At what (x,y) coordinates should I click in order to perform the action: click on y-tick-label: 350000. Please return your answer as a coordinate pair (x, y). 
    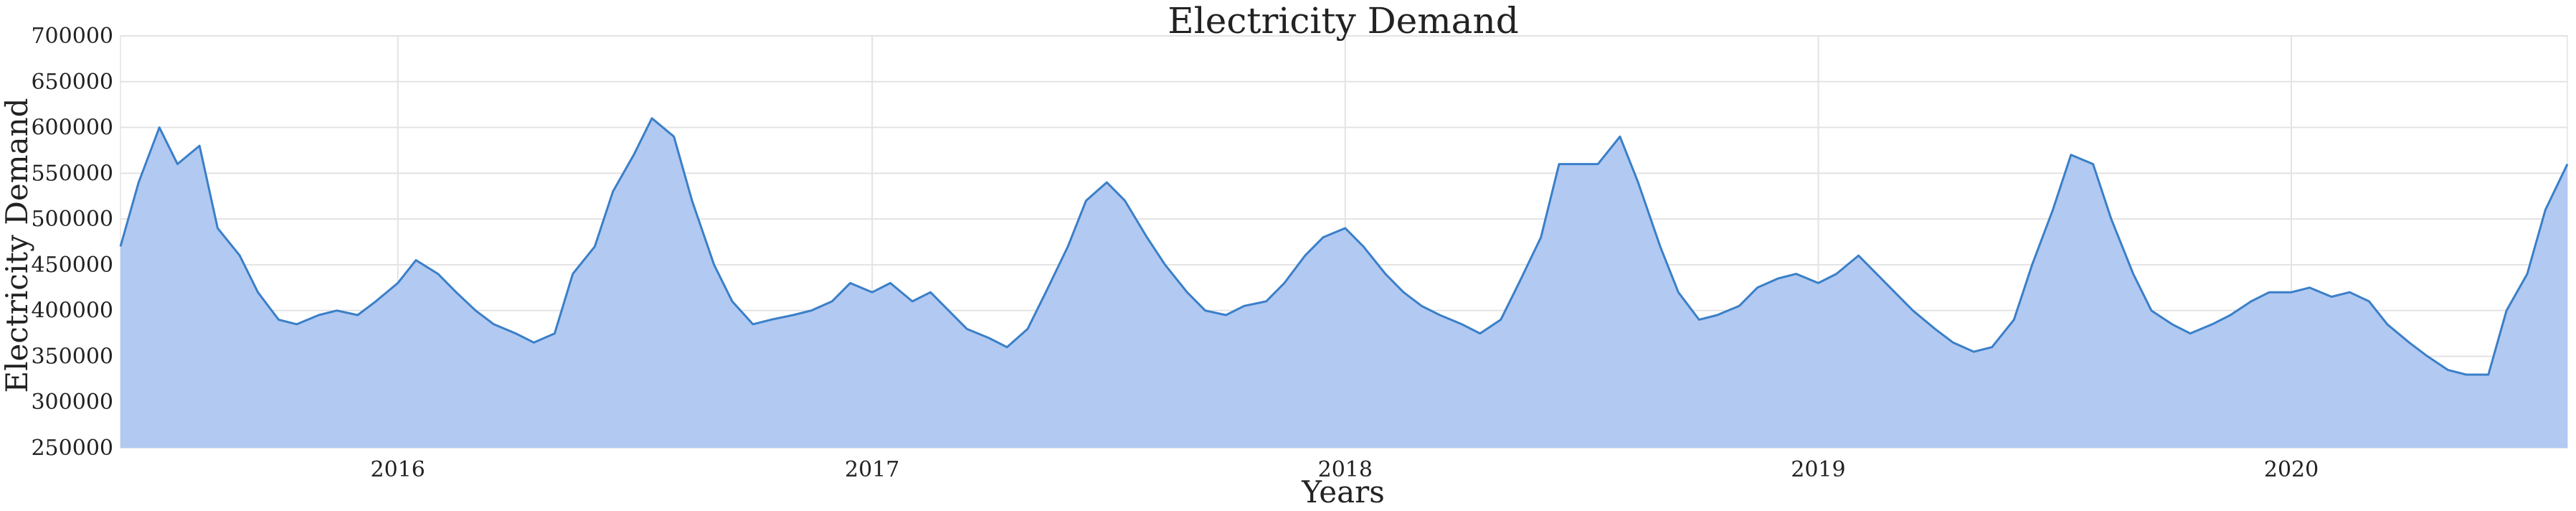
    Looking at the image, I should click on (72, 356).